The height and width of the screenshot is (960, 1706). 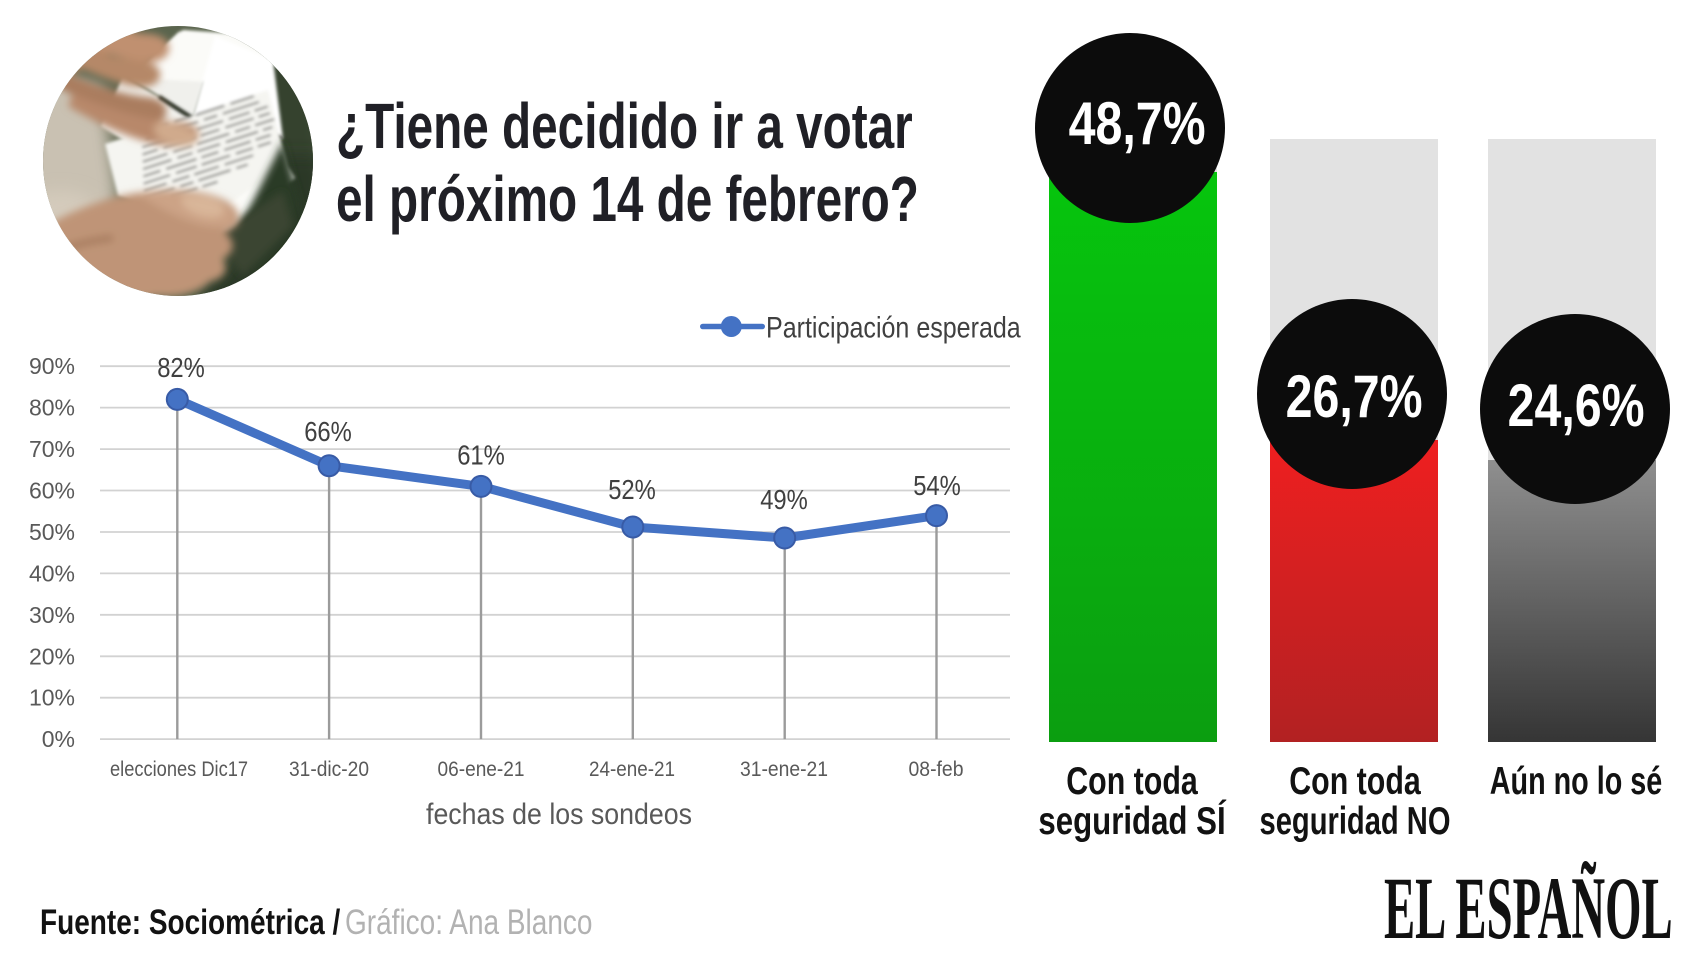 What do you see at coordinates (179, 769) in the screenshot?
I see `svg-text: elecciones Dic17` at bounding box center [179, 769].